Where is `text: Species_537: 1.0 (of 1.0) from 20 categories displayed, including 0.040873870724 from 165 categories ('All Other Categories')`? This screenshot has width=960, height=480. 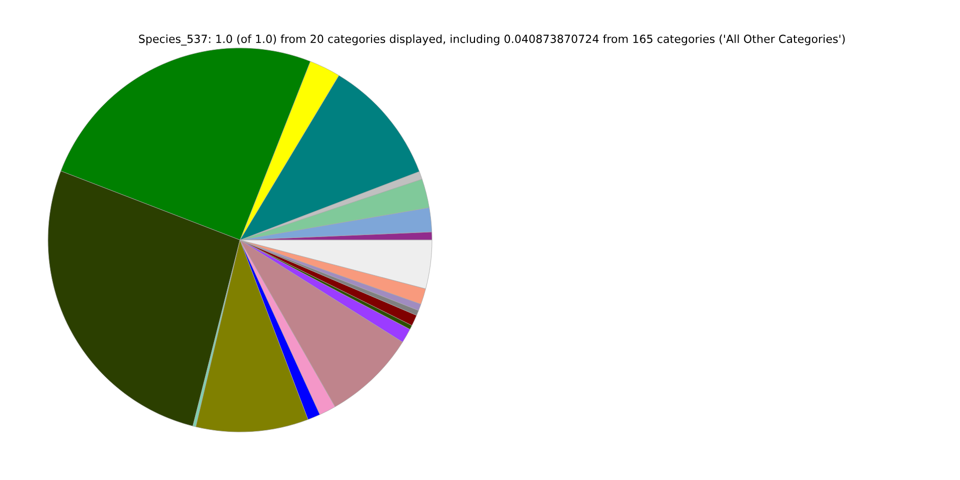
text: Species_537: 1.0 (of 1.0) from 20 categories displayed, including 0.040873870724 from 165 categories ('All Other Categories') is located at coordinates (492, 40).